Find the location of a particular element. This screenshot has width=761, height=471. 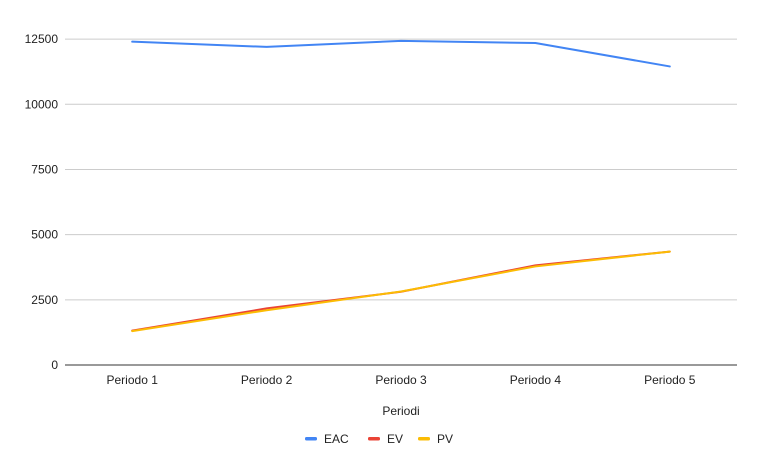

legend-item-eac: EAC is located at coordinates (327, 439).